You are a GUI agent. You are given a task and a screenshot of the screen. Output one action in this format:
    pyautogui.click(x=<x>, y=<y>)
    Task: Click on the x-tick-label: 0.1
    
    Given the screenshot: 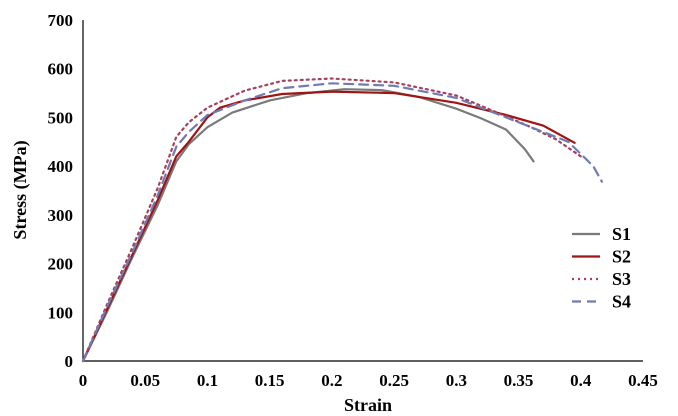 What is the action you would take?
    pyautogui.click(x=207, y=380)
    